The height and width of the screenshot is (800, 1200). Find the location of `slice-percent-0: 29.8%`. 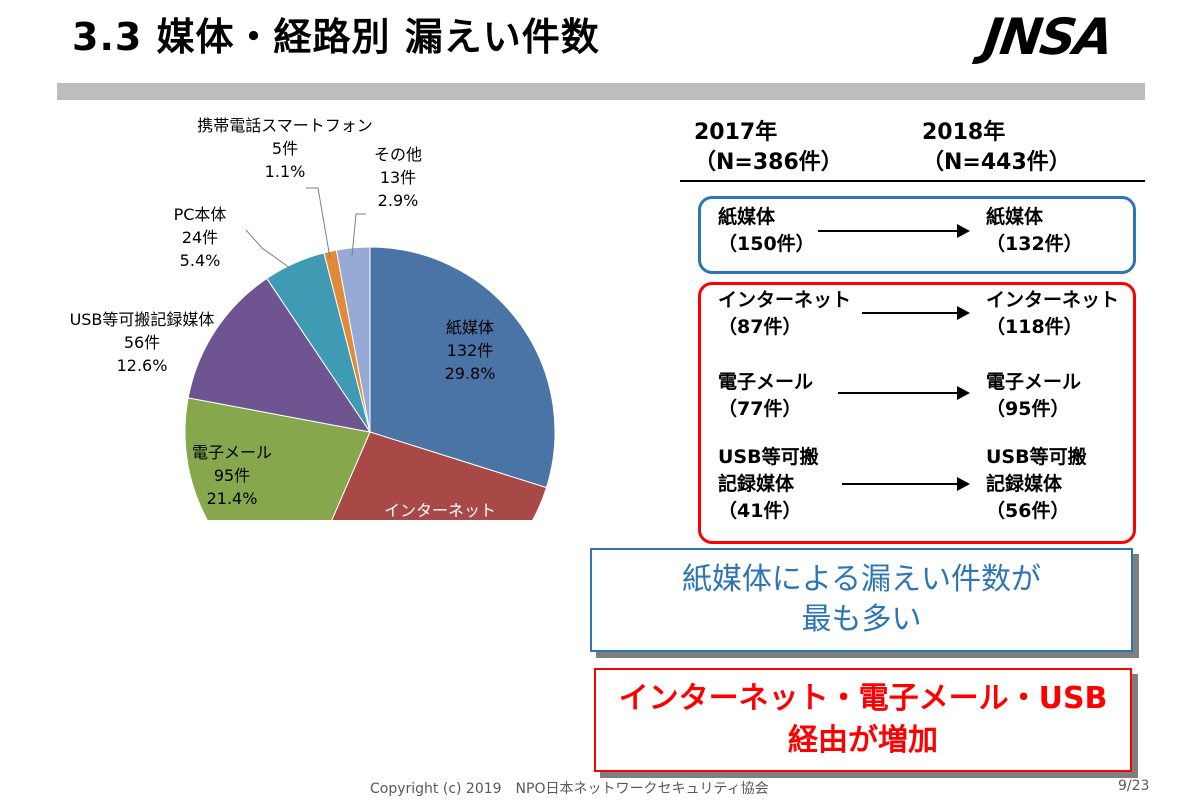

slice-percent-0: 29.8% is located at coordinates (470, 373).